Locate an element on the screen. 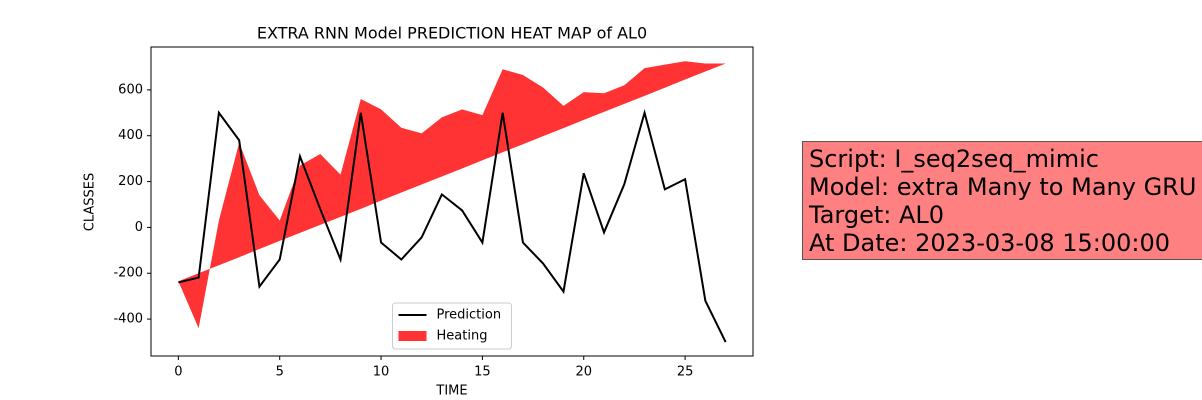 Image resolution: width=1202 pixels, height=400 pixels. x-tick-label: 5 is located at coordinates (280, 372).